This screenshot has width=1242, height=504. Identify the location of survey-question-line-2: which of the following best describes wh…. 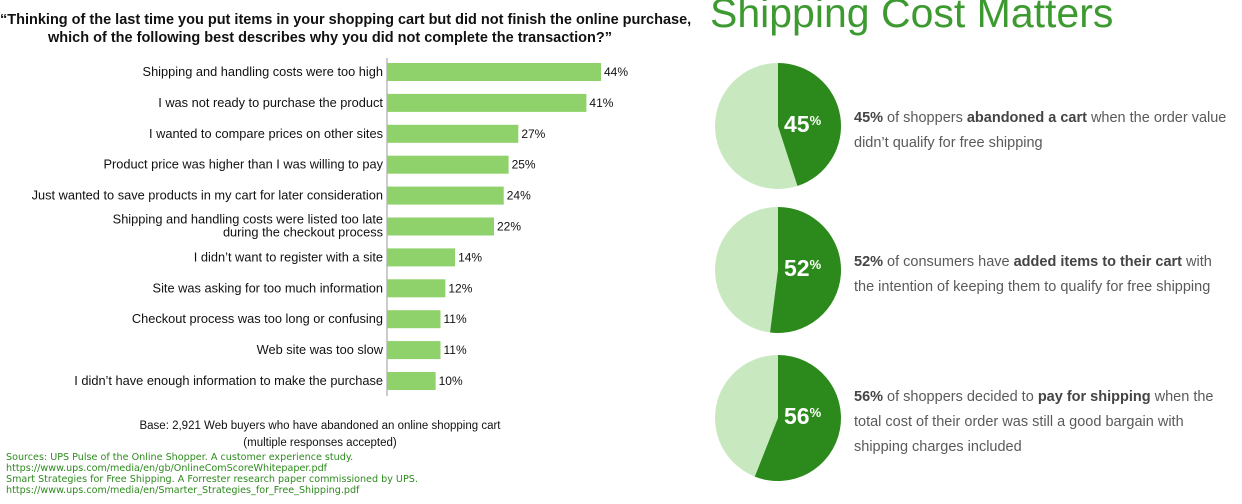
(330, 38).